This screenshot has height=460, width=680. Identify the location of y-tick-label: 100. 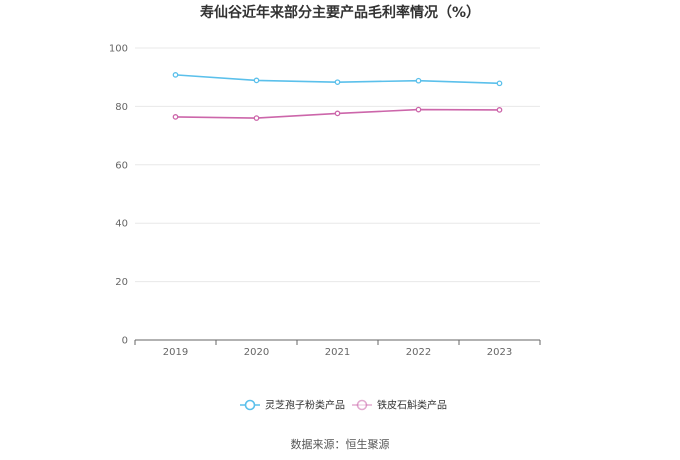
(118, 49).